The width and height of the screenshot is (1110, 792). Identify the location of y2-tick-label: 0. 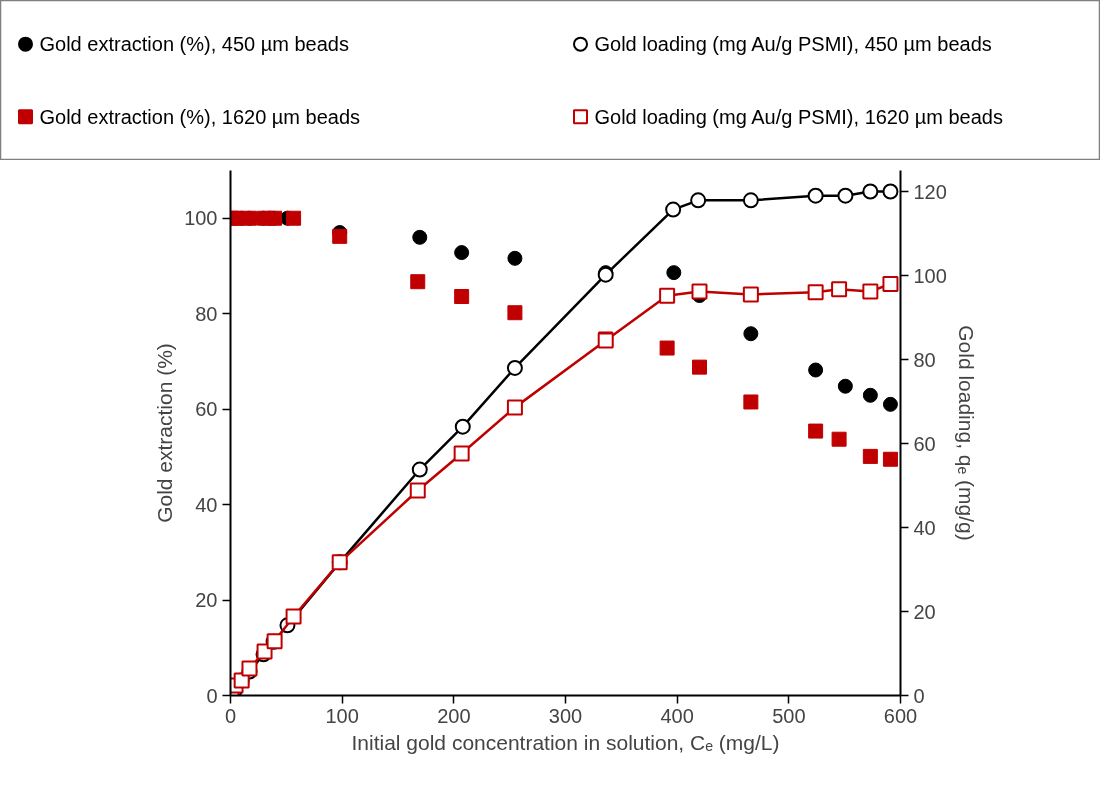
(919, 695).